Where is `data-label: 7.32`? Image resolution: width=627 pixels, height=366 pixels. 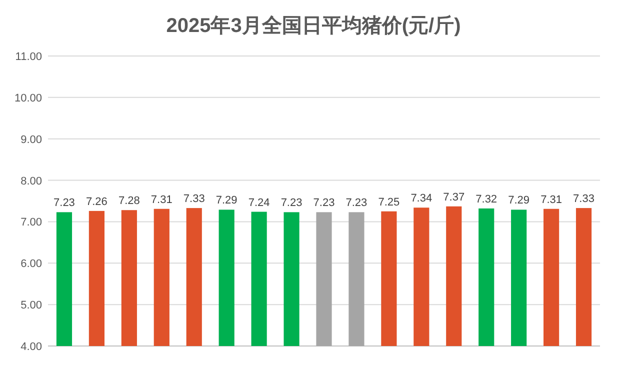 data-label: 7.32 is located at coordinates (487, 199).